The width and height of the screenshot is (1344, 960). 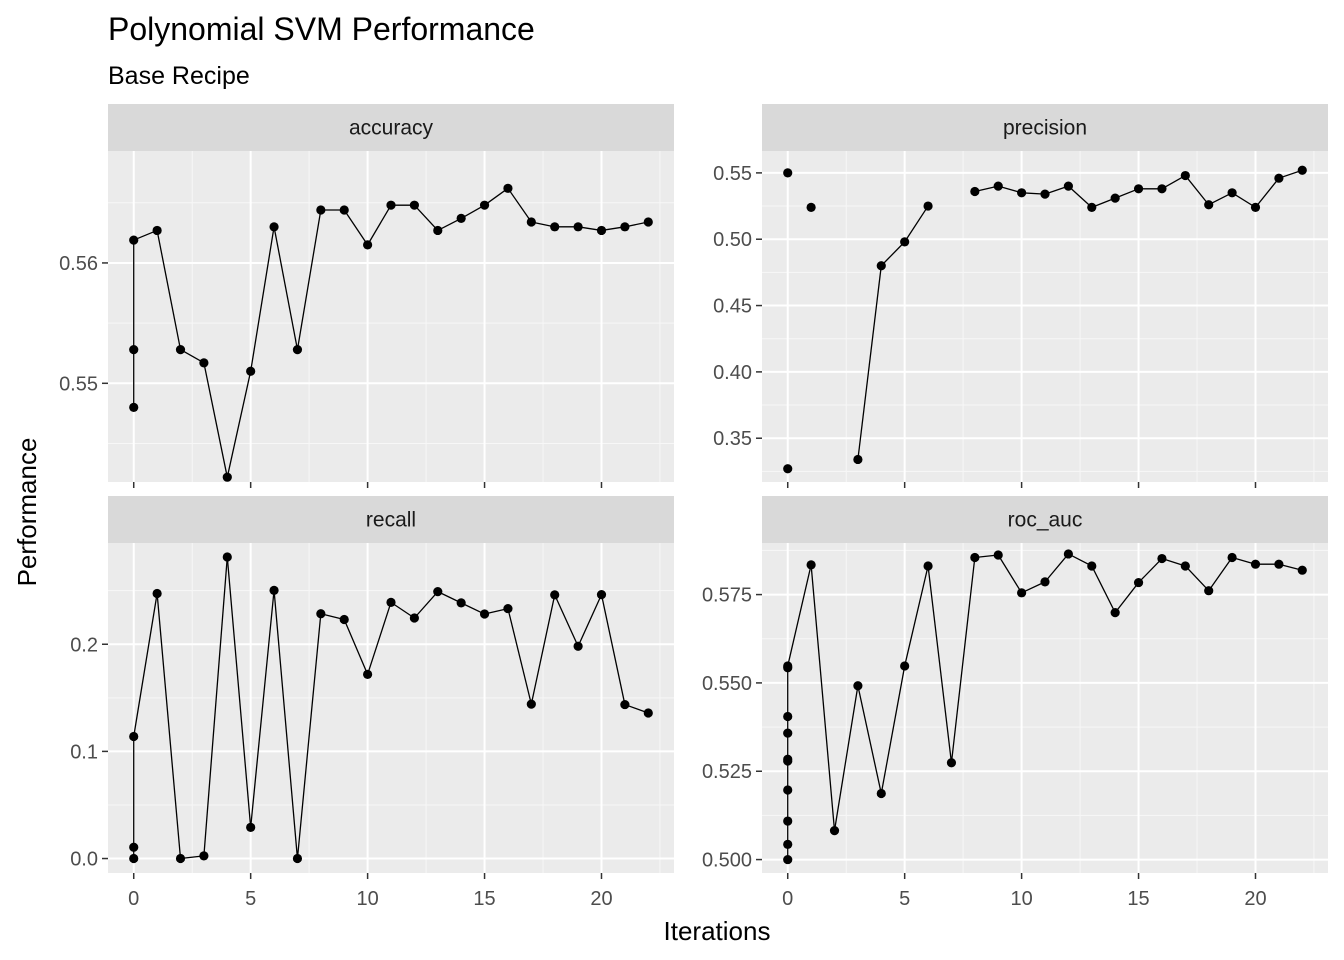 I want to click on facet-strip-label: precision, so click(x=1045, y=128).